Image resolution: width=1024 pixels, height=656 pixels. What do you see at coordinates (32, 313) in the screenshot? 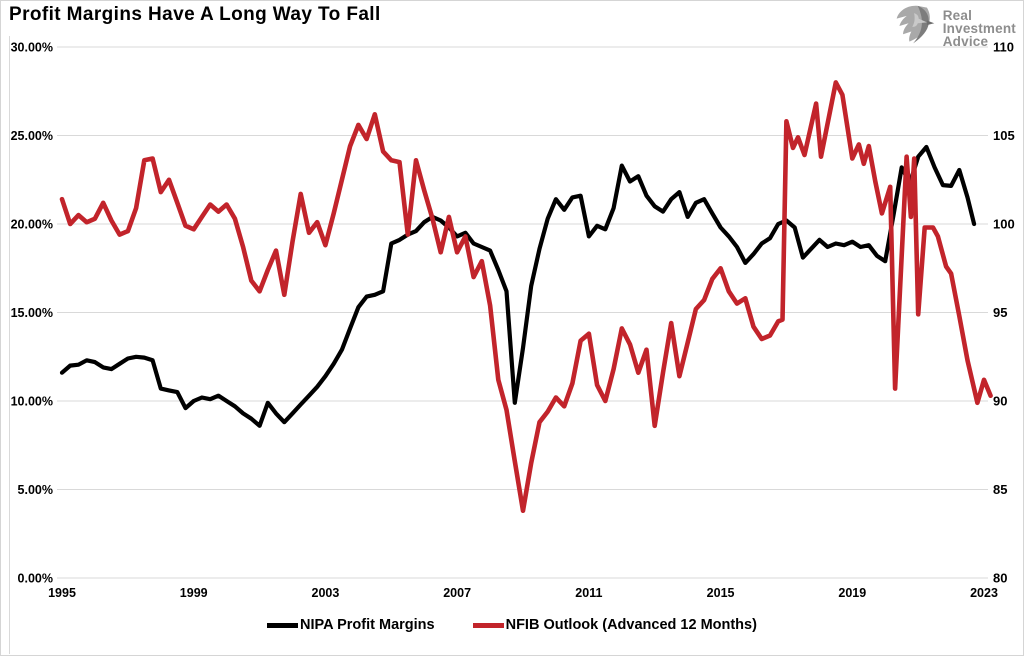
I see `left-axis-tick: 15.00%` at bounding box center [32, 313].